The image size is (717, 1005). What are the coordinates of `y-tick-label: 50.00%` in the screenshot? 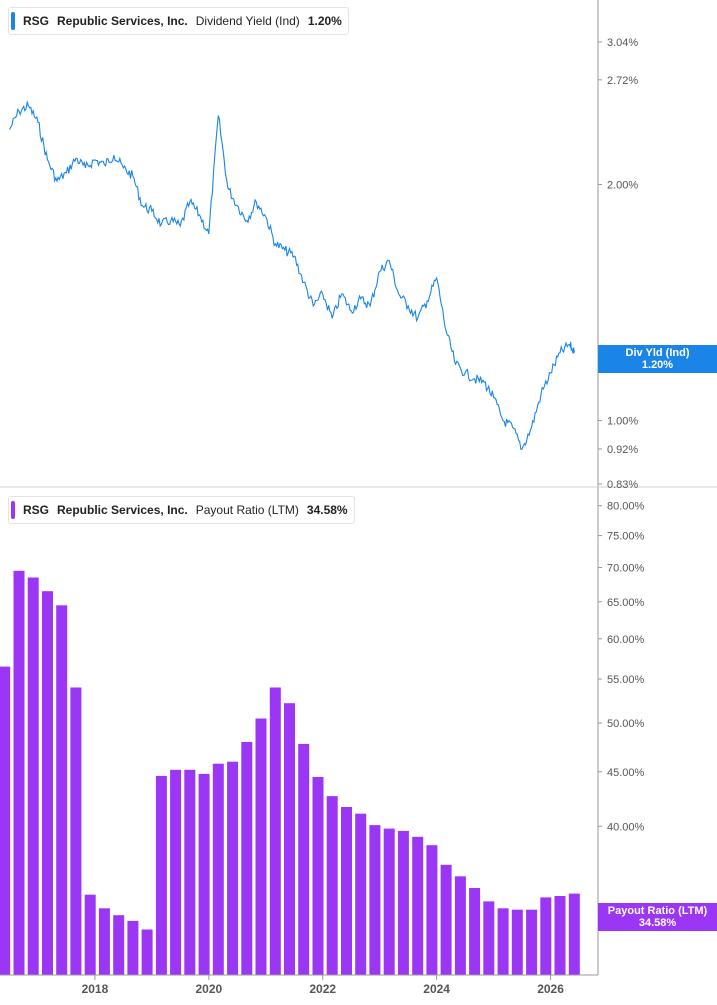 It's located at (626, 724).